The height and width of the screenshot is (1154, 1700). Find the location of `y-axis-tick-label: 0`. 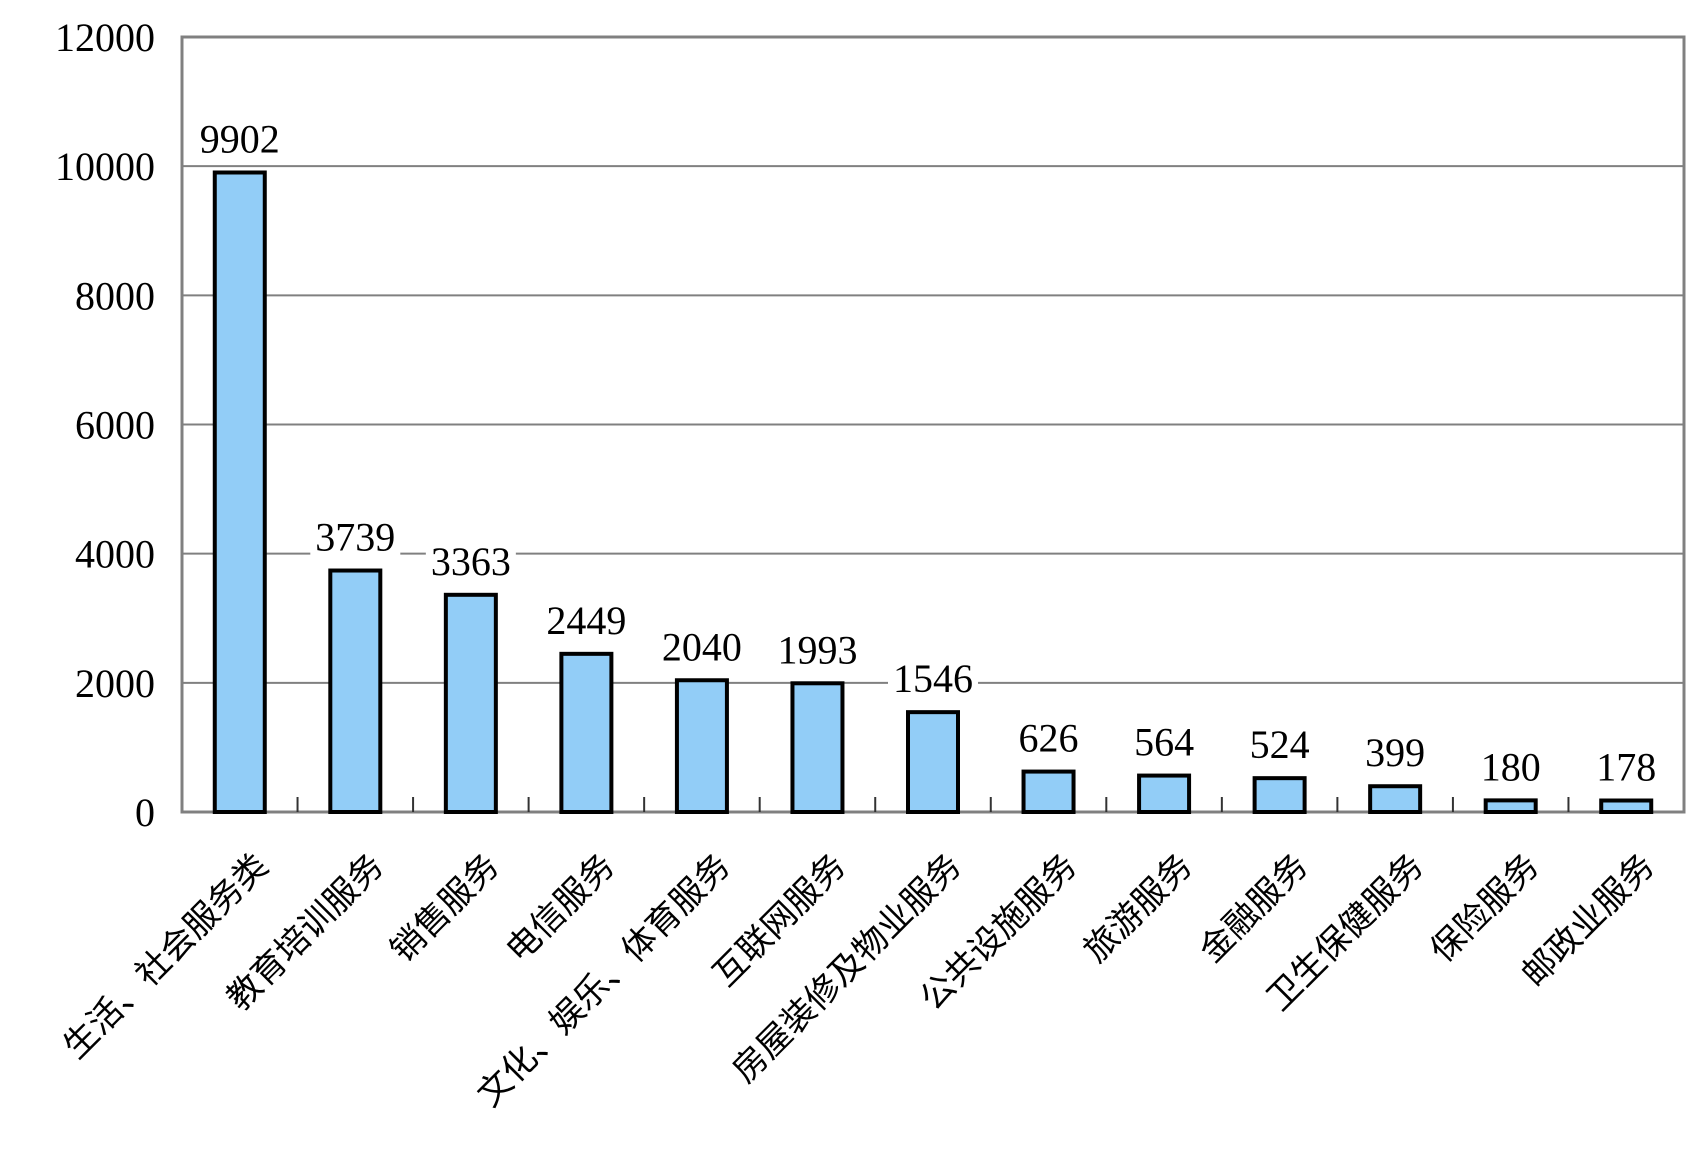

y-axis-tick-label: 0 is located at coordinates (145, 812).